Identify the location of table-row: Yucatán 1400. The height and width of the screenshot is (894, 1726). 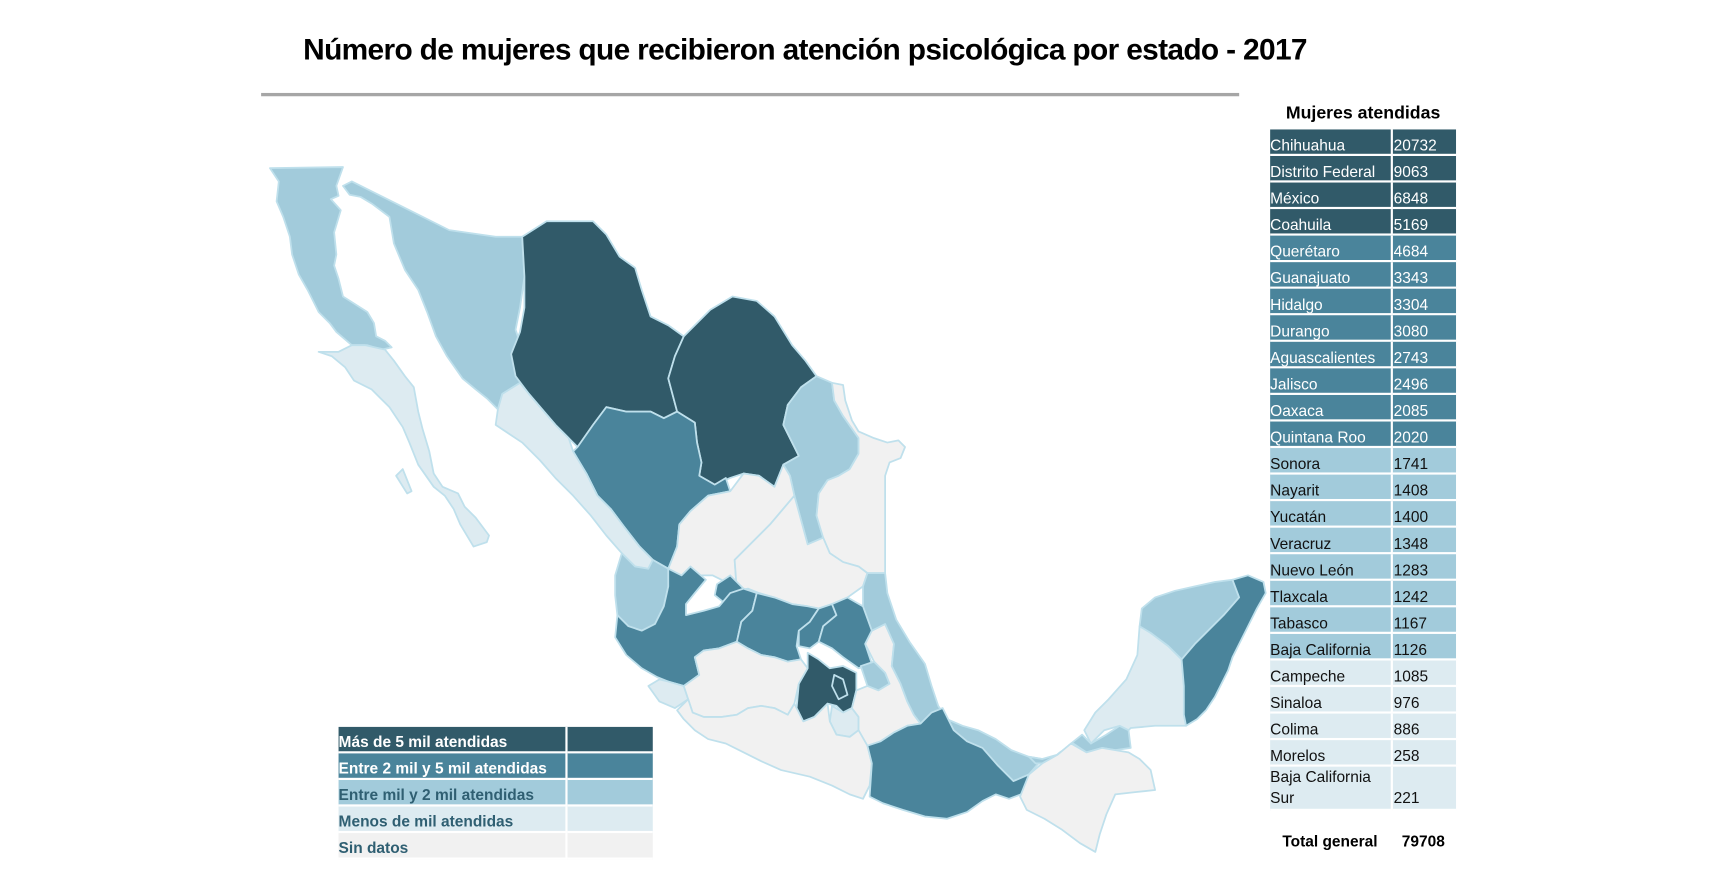
(1363, 514).